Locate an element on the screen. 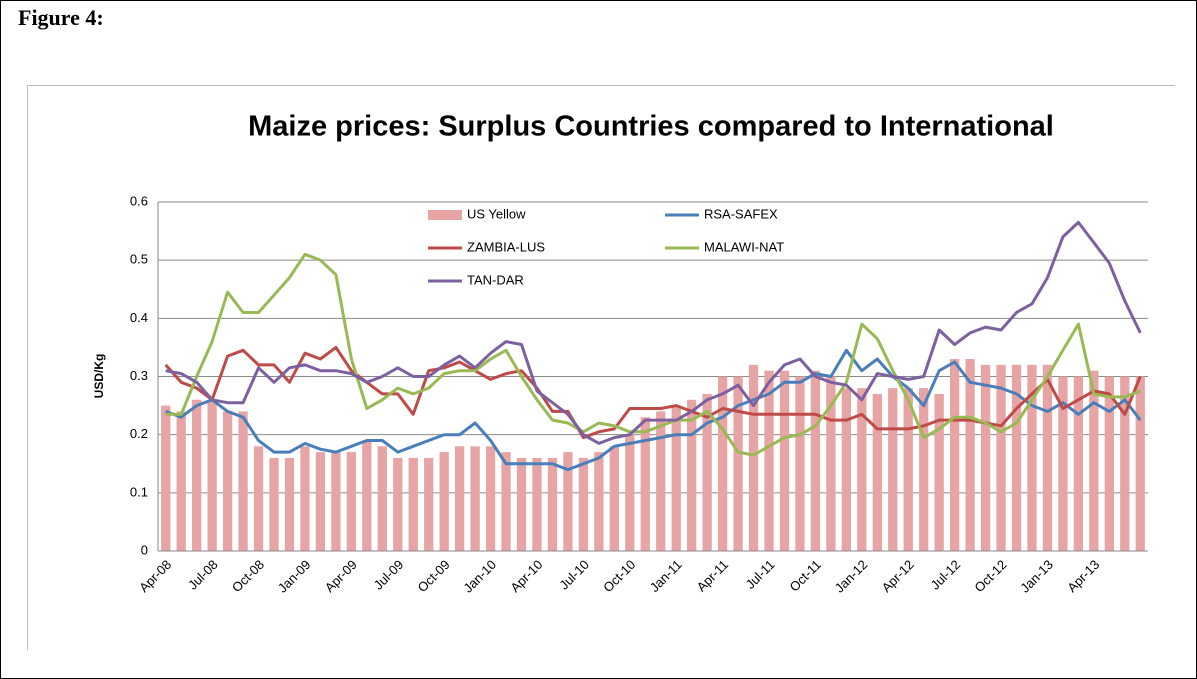 The image size is (1197, 679). y-tick-label: 0.6 is located at coordinates (139, 200).